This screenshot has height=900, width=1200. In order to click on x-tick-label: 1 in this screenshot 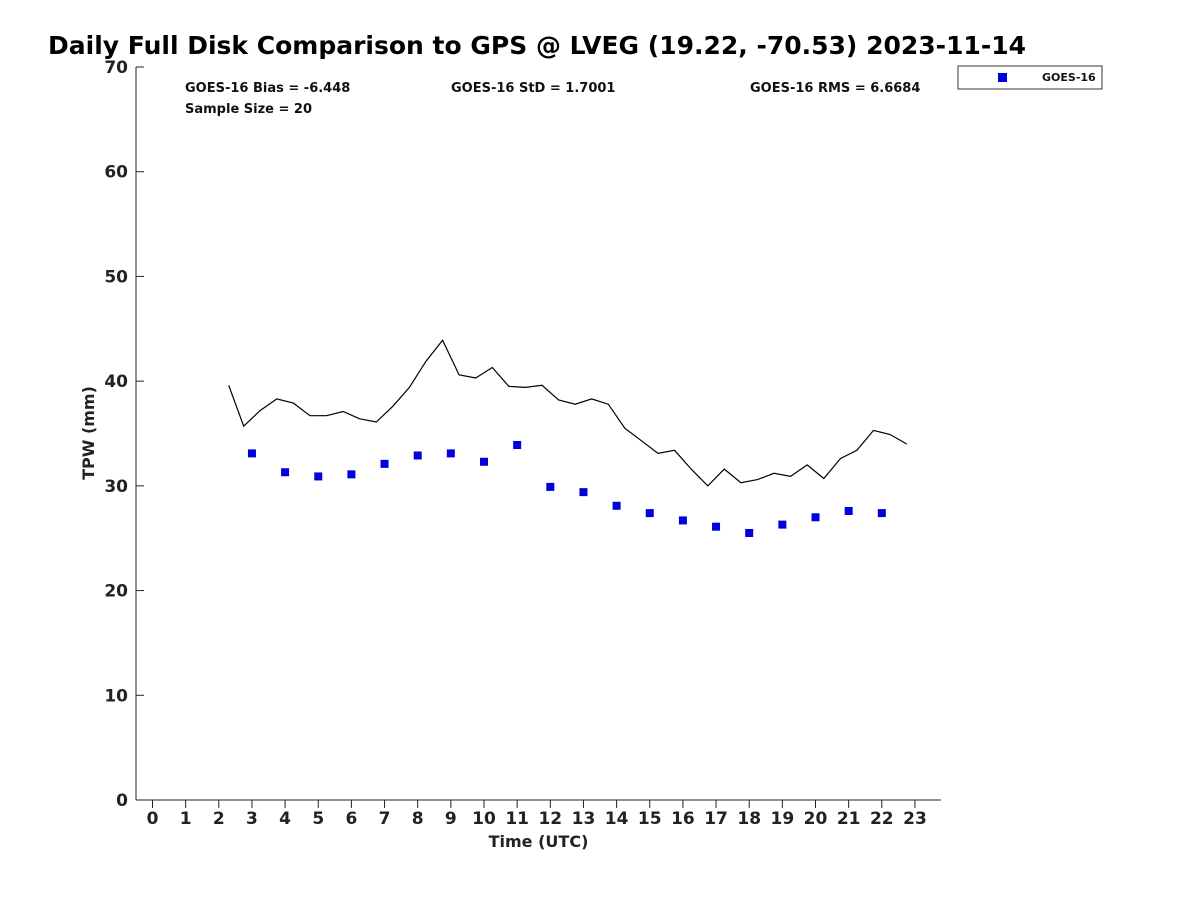, I will do `click(186, 819)`.